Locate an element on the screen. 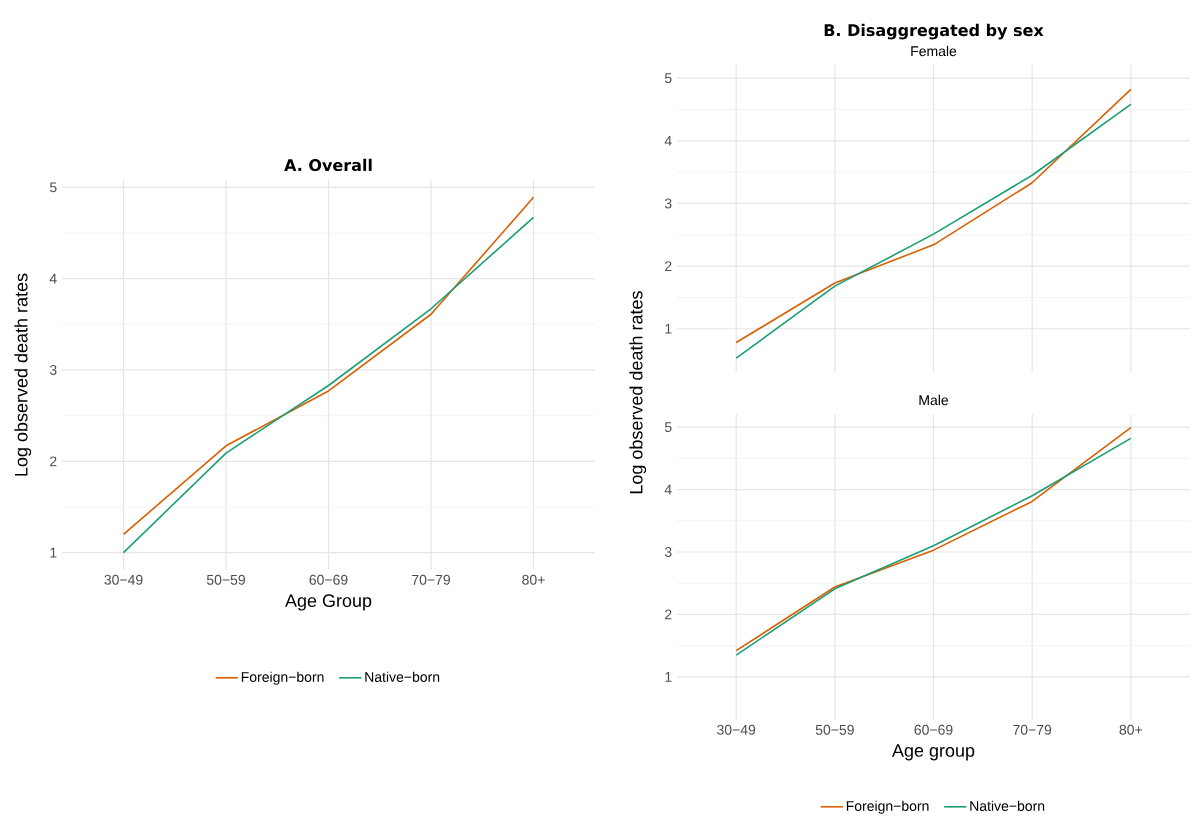  chart-subtitle: Female is located at coordinates (934, 51).